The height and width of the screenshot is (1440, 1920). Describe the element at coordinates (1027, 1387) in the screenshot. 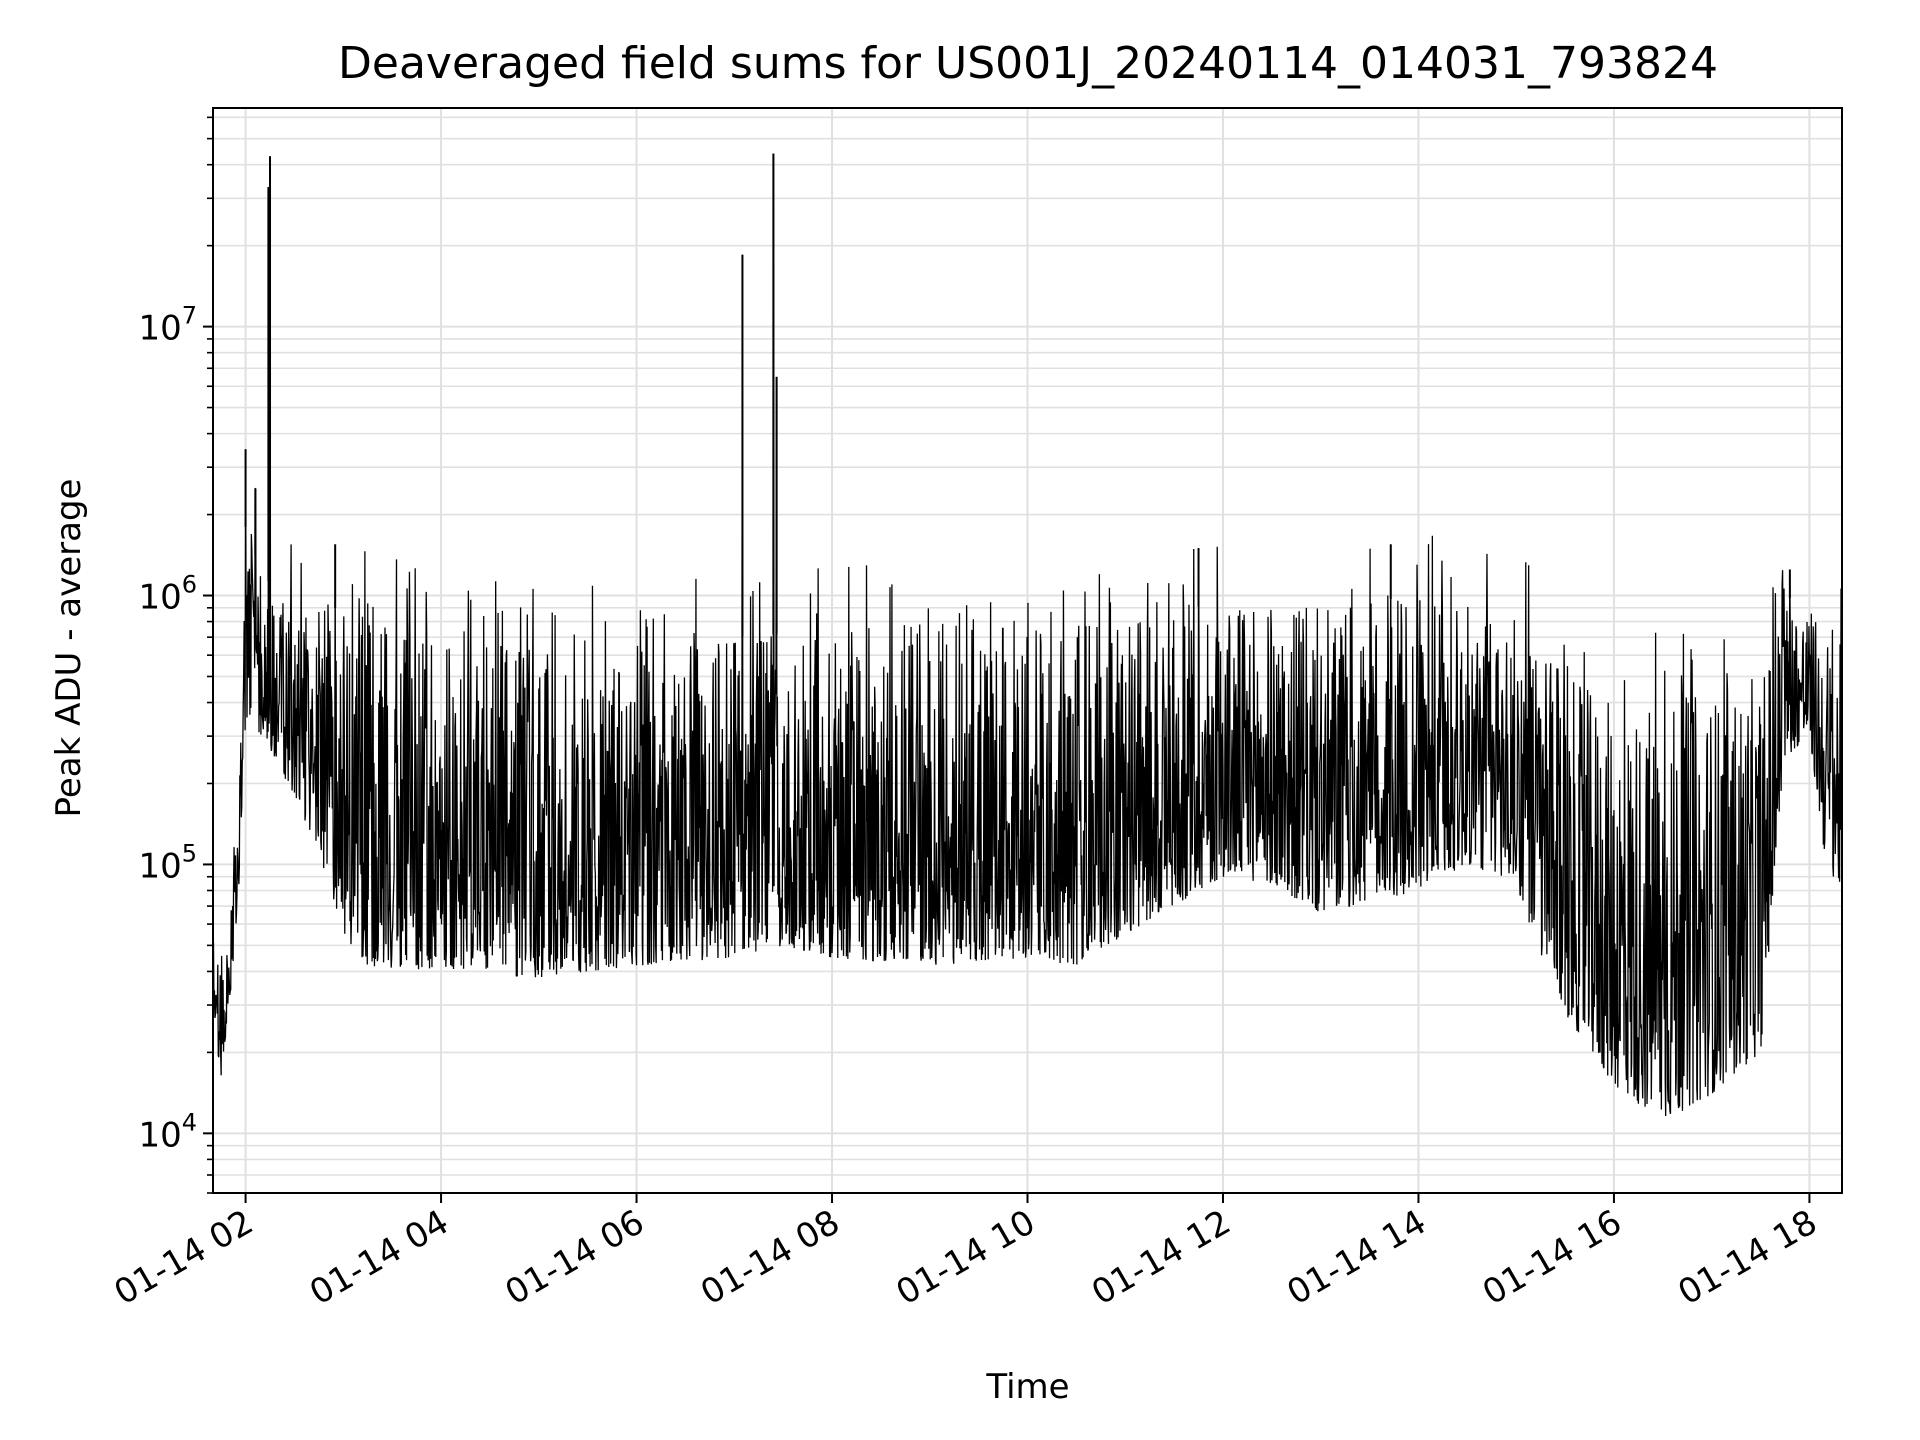

I see `x-axis-label: Time` at that location.